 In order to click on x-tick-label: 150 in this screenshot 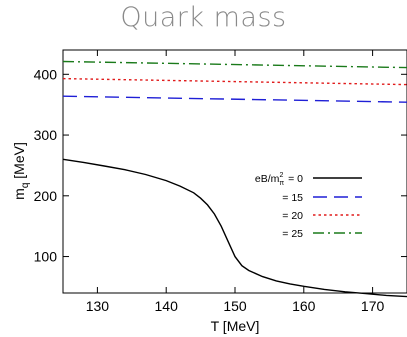, I will do `click(235, 306)`.